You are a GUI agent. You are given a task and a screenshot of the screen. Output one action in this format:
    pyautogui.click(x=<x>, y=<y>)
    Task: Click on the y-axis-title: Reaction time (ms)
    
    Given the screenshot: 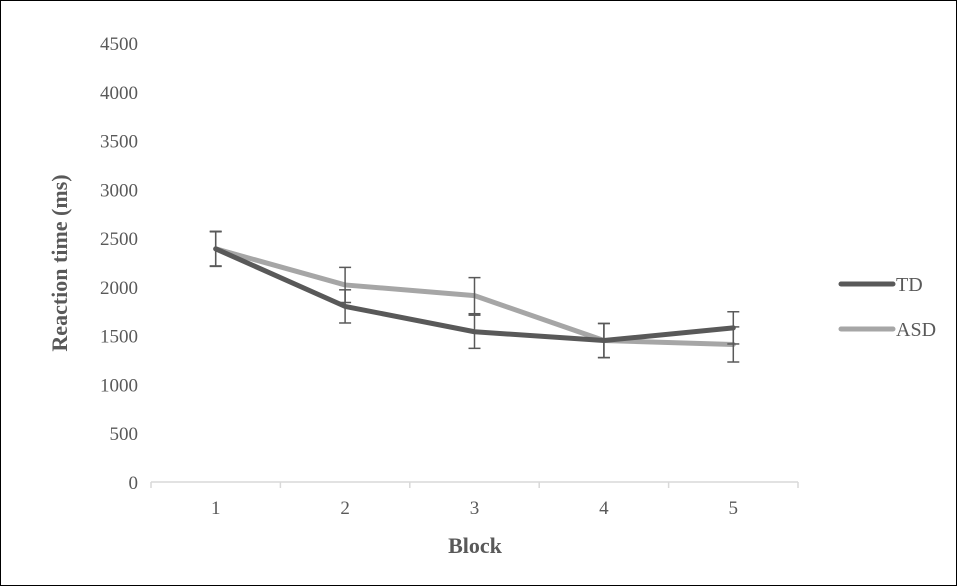 What is the action you would take?
    pyautogui.click(x=59, y=262)
    